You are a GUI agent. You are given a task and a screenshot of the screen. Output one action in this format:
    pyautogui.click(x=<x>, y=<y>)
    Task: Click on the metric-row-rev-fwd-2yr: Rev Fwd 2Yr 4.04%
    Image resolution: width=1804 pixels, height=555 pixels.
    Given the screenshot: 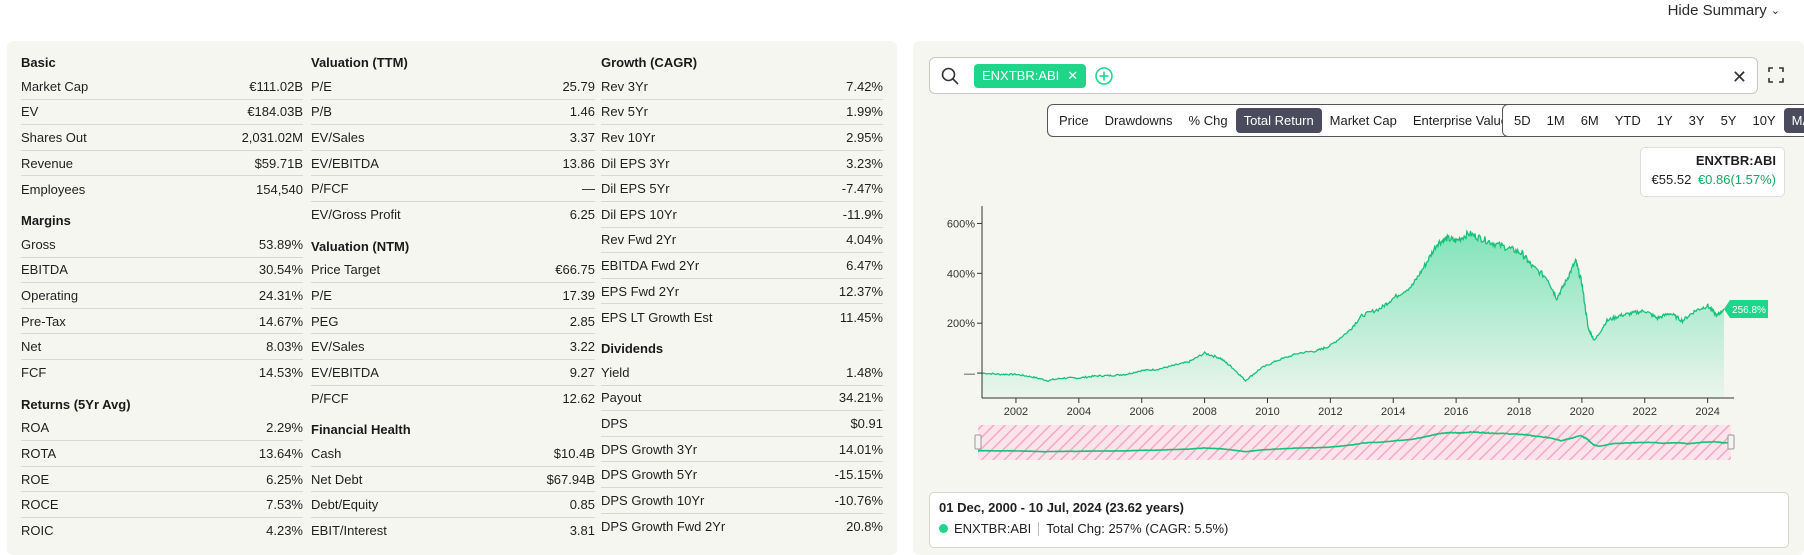 What is the action you would take?
    pyautogui.click(x=742, y=241)
    